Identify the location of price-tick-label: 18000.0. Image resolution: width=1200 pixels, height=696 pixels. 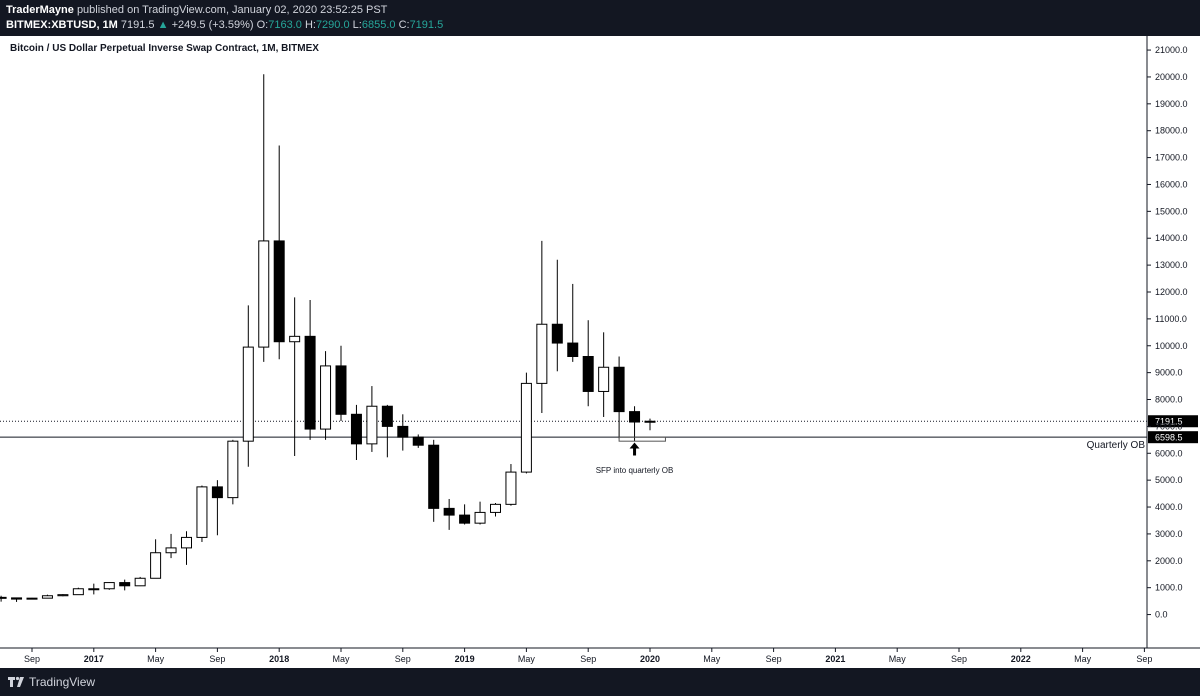
(1171, 131).